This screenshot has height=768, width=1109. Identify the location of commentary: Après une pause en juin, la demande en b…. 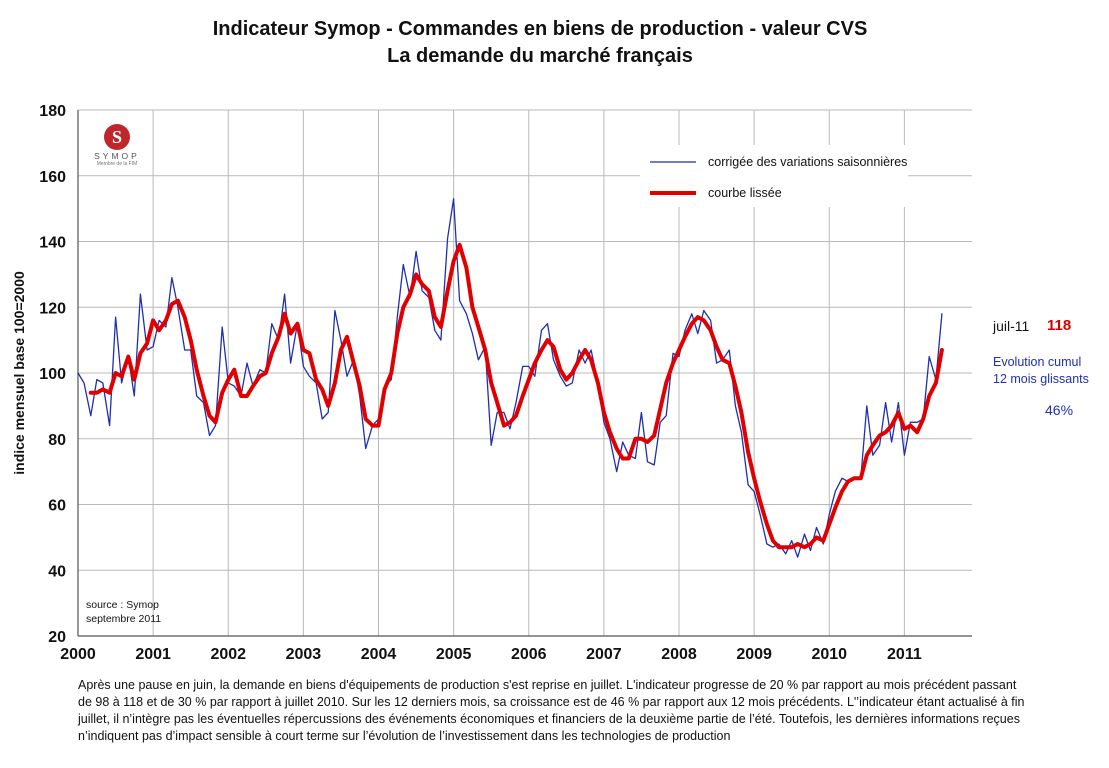
(568, 711).